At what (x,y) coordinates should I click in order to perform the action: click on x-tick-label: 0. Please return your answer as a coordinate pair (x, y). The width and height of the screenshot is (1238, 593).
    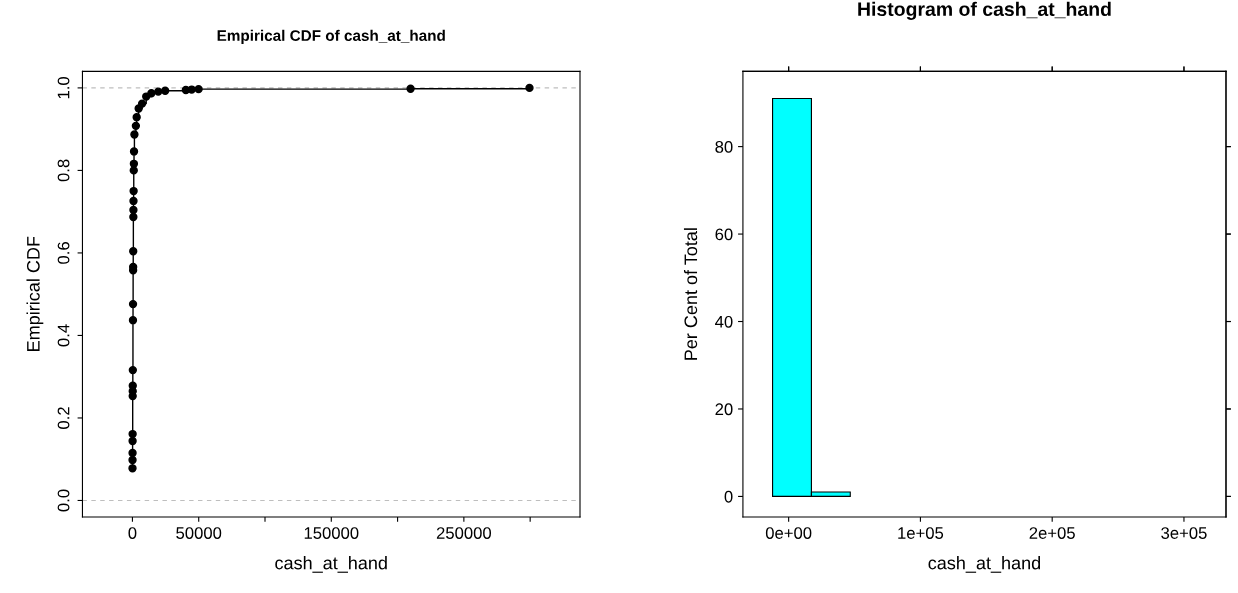
    Looking at the image, I should click on (132, 533).